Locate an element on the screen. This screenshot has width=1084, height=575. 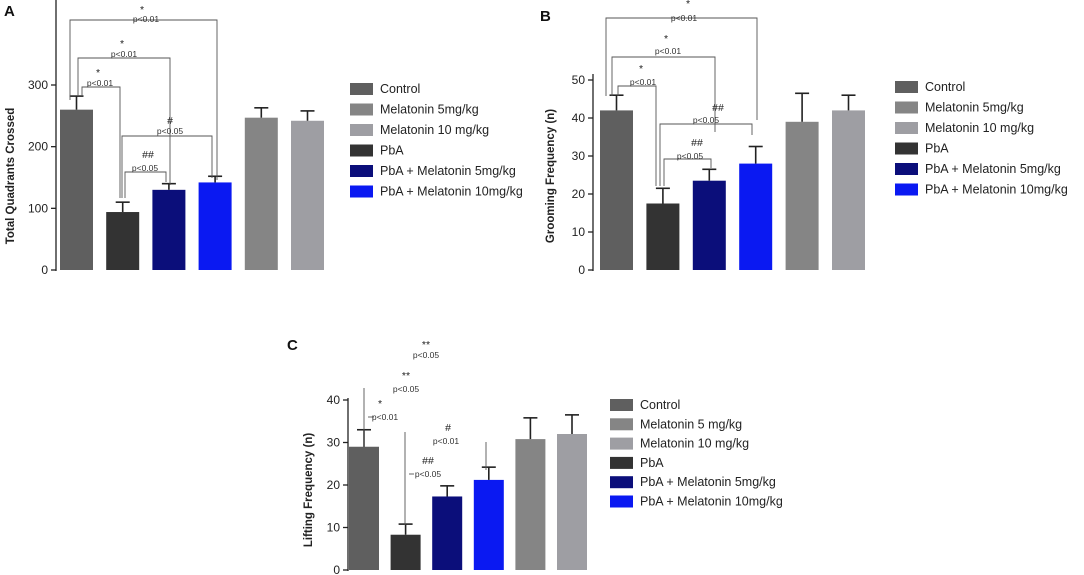
bars-b is located at coordinates (732, 181).